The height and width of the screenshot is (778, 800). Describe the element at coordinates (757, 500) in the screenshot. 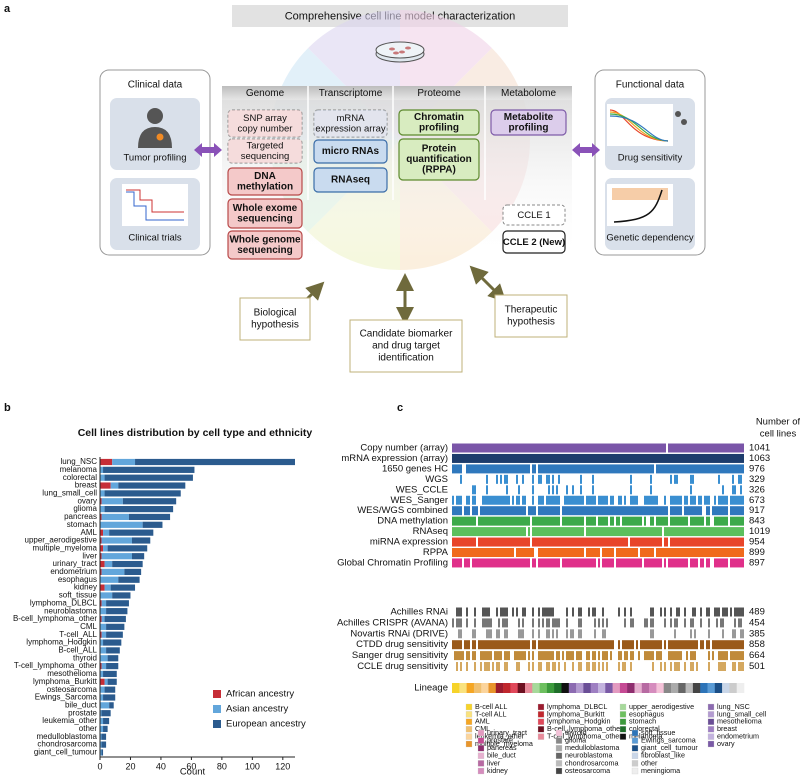

I see `row-count: 673` at that location.